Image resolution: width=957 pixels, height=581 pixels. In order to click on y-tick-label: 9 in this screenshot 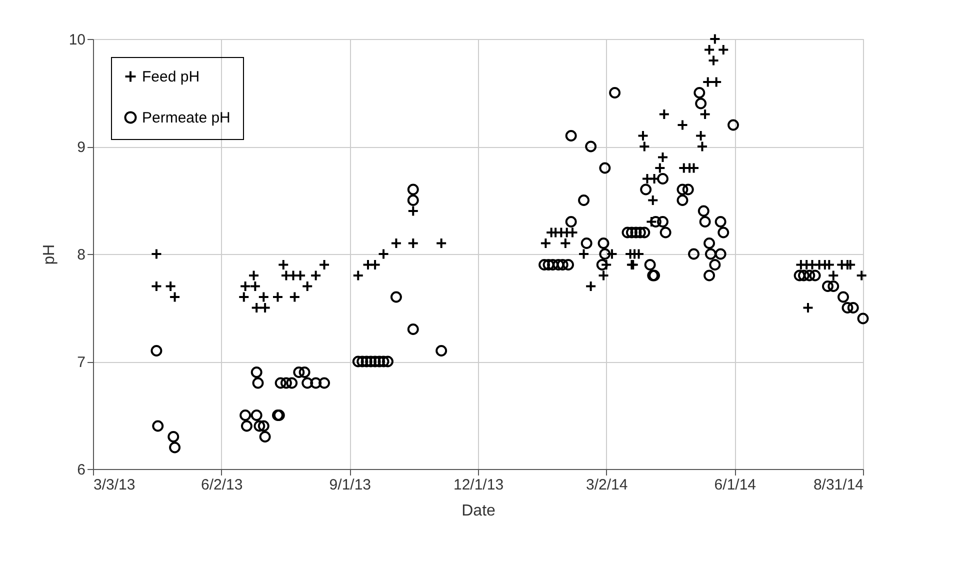, I will do `click(81, 147)`.